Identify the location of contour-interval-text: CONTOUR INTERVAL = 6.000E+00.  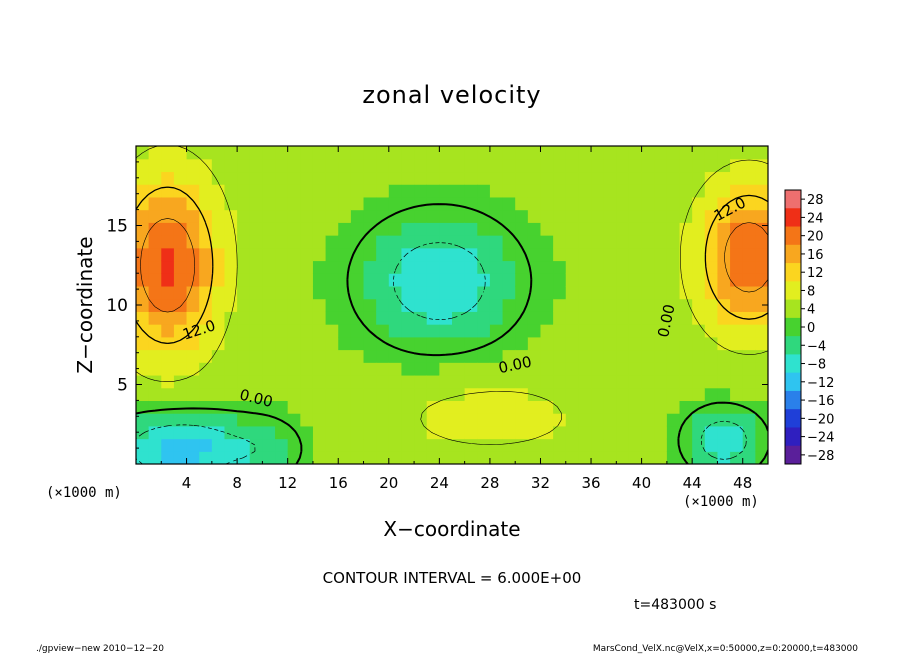
(452, 578).